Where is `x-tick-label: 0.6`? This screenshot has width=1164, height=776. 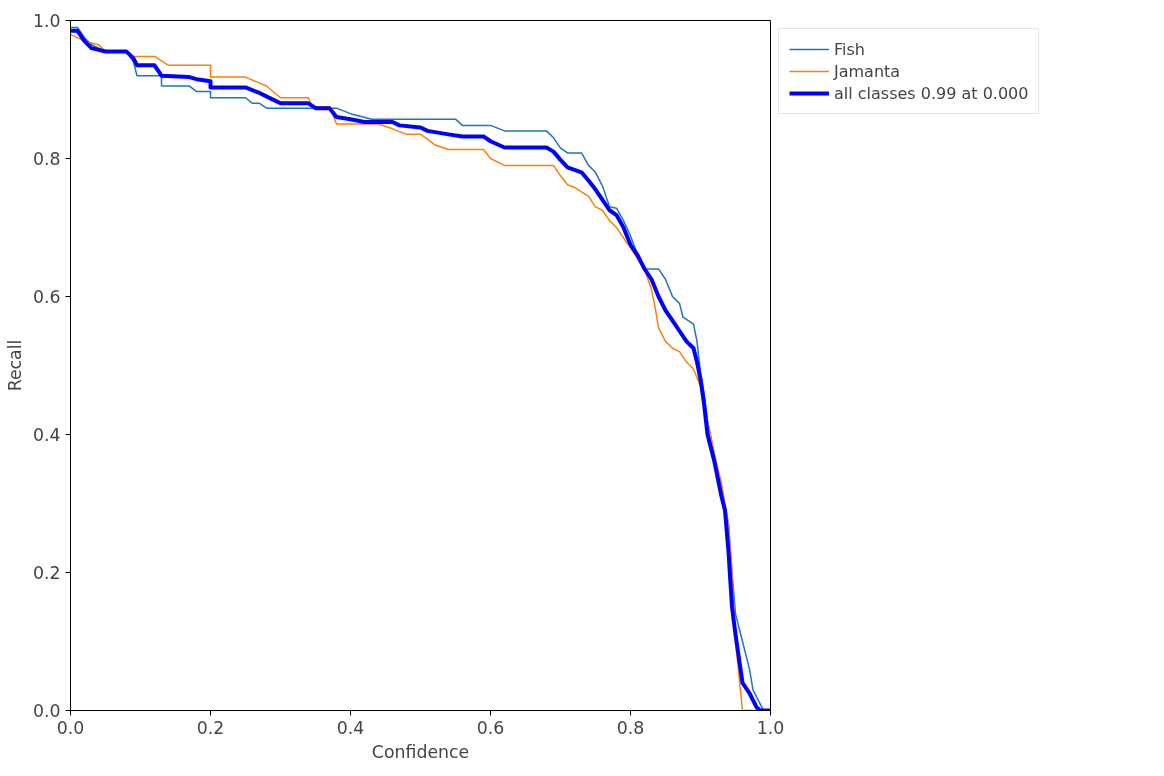 x-tick-label: 0.6 is located at coordinates (490, 727).